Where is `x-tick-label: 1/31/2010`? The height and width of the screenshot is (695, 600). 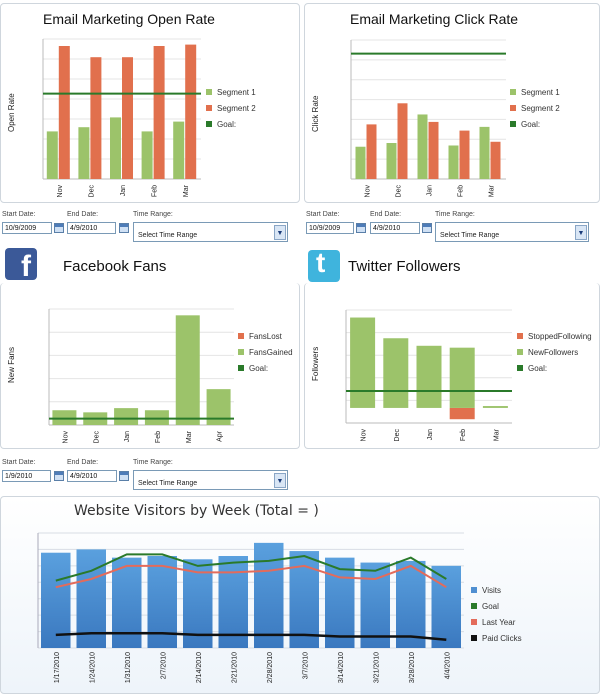 x-tick-label: 1/31/2010 is located at coordinates (128, 667).